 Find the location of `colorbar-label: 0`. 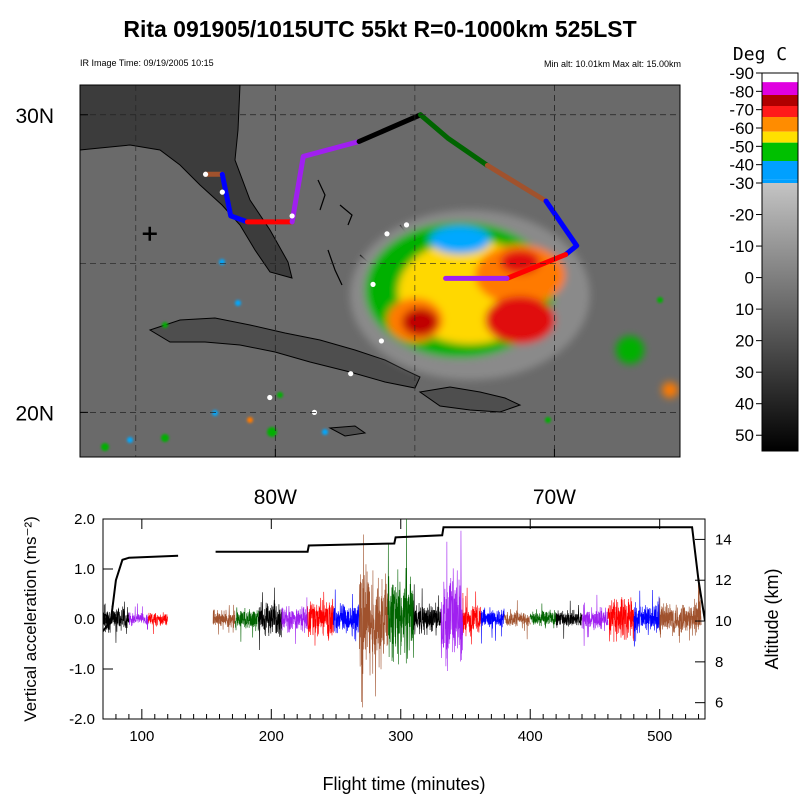

colorbar-label: 0 is located at coordinates (749, 278).